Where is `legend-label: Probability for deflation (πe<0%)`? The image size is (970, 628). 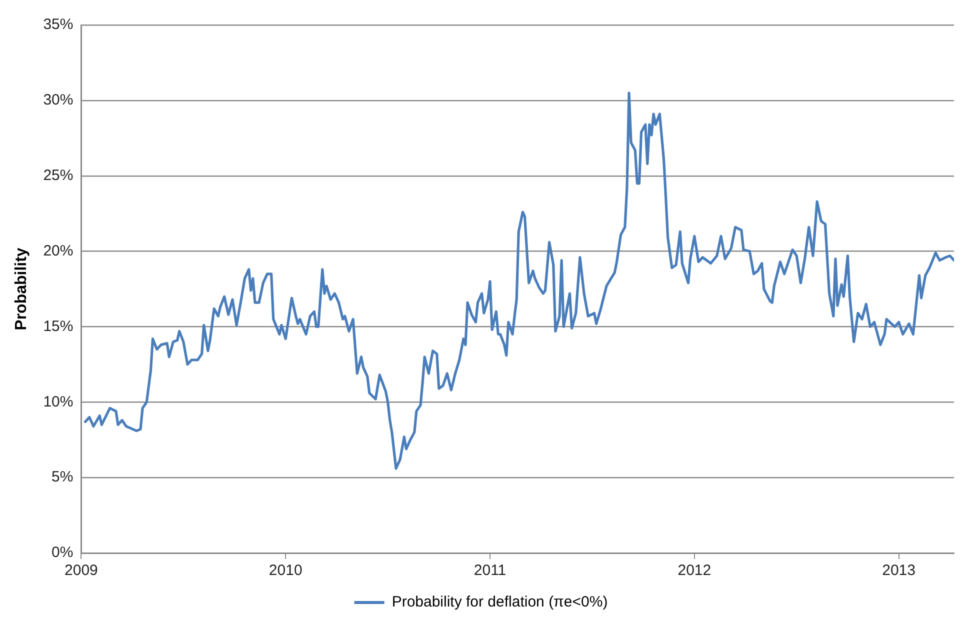
legend-label: Probability for deflation (πe<0%) is located at coordinates (500, 602).